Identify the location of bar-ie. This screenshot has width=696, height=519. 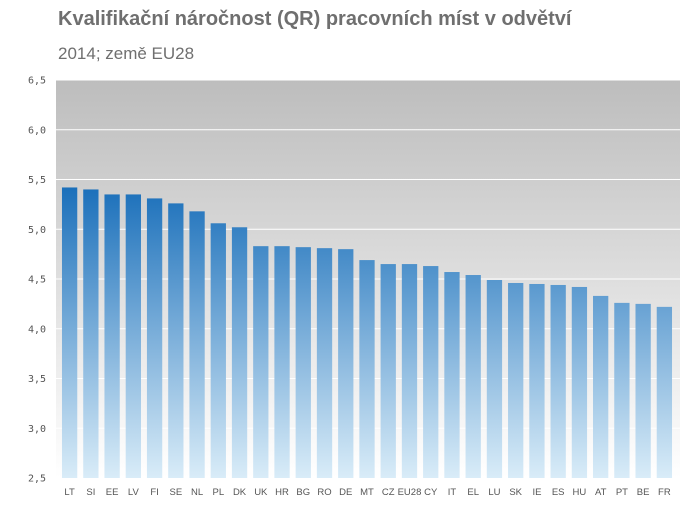
(537, 380).